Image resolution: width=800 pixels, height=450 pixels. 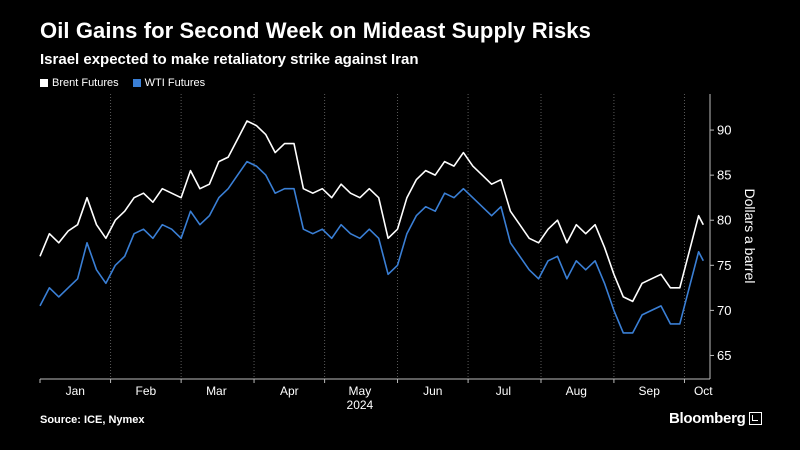 I want to click on y-tick-label: 90, so click(x=724, y=130).